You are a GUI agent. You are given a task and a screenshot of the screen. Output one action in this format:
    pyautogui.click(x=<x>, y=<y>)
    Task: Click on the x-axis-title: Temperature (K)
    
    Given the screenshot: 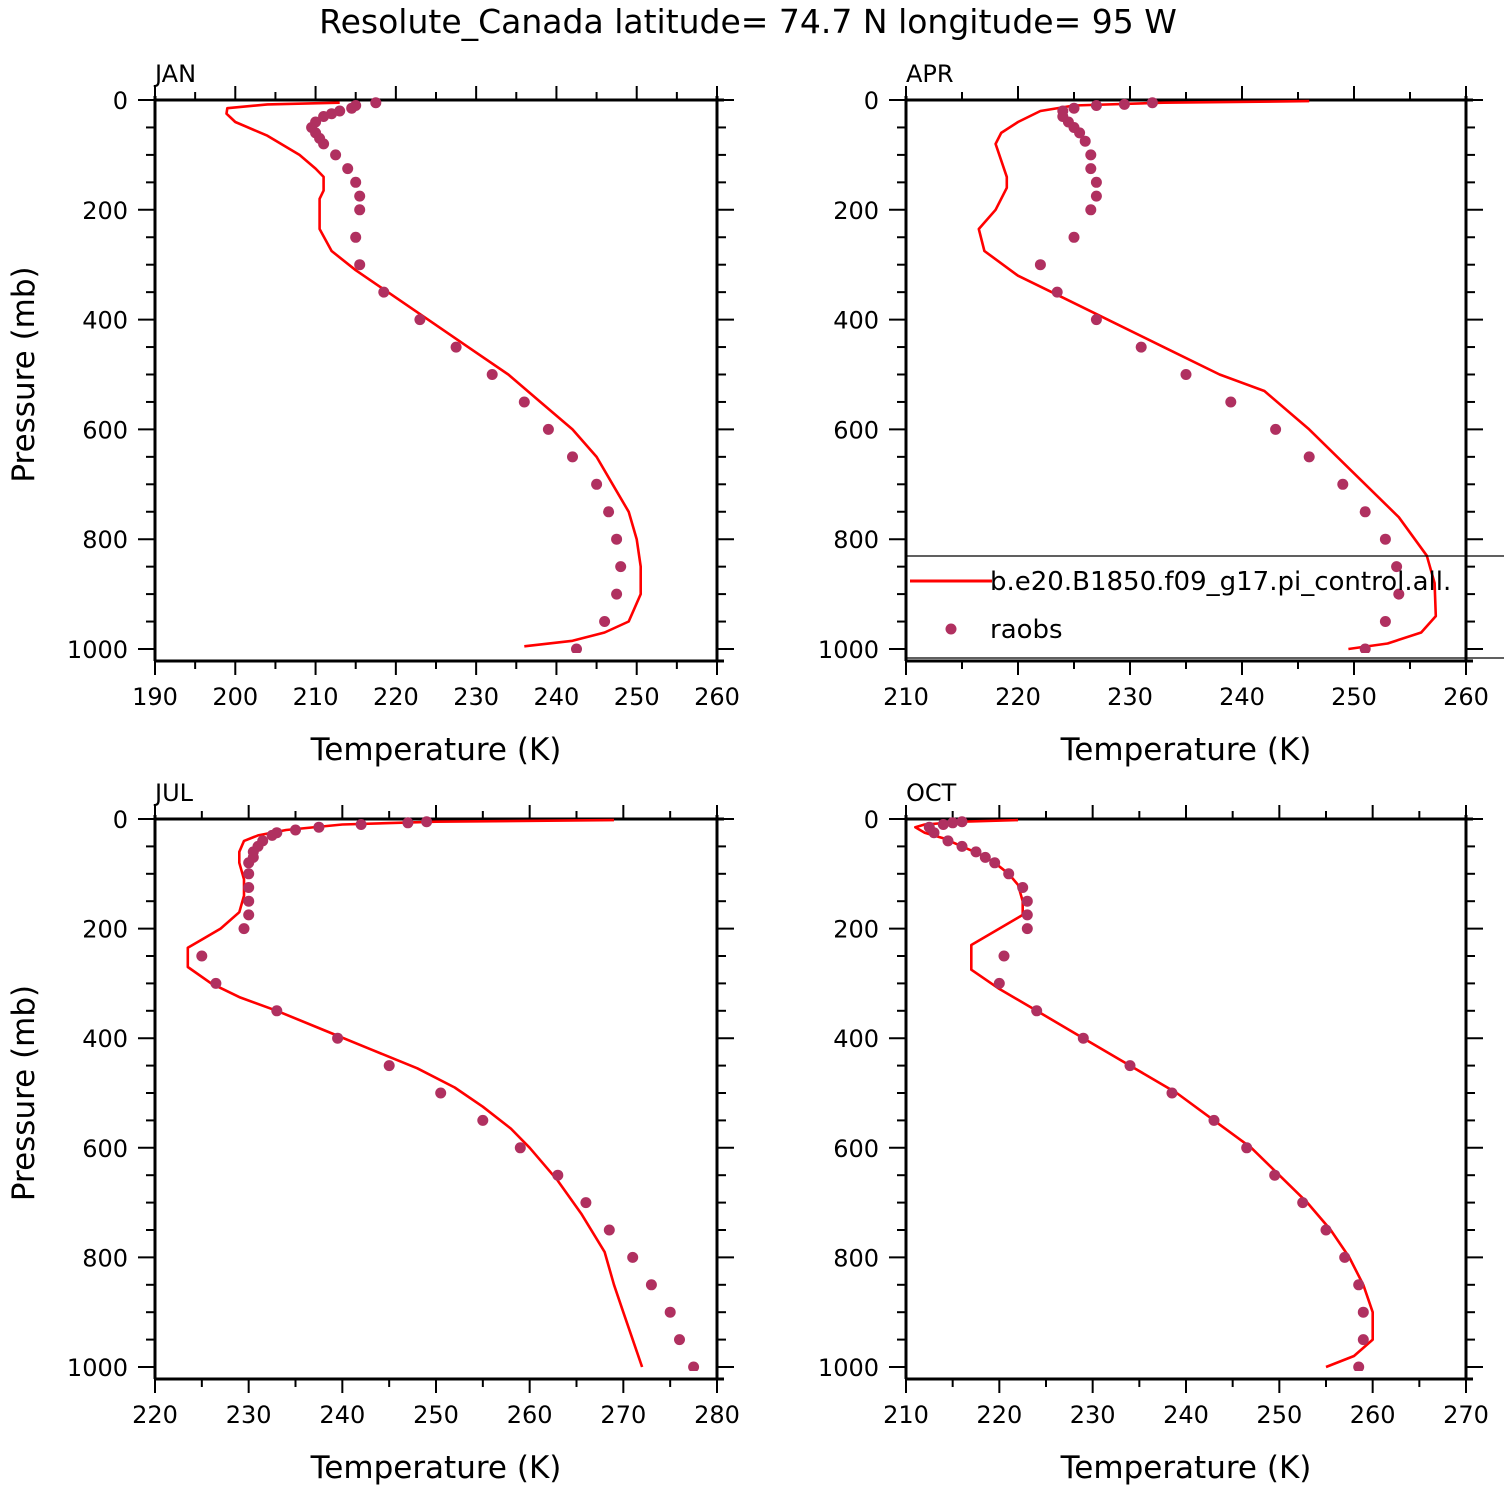 What is the action you would take?
    pyautogui.click(x=436, y=1468)
    